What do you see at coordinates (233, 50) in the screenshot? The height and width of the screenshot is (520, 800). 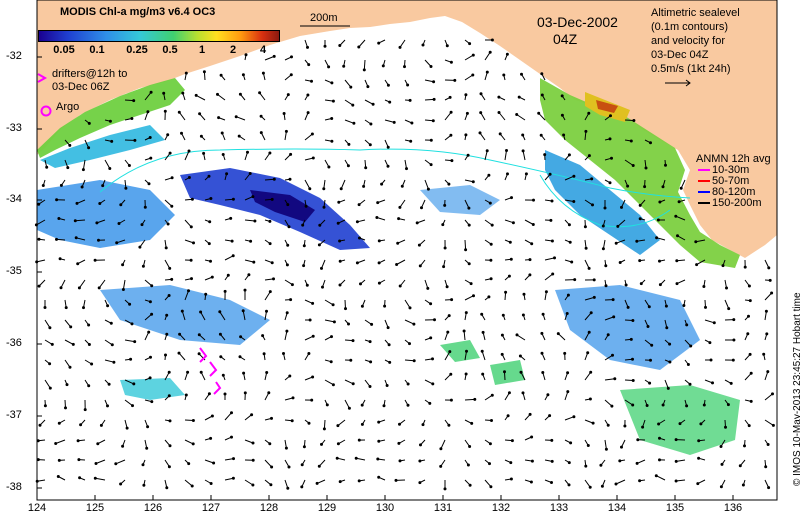 I see `colorbar-tick: 2` at bounding box center [233, 50].